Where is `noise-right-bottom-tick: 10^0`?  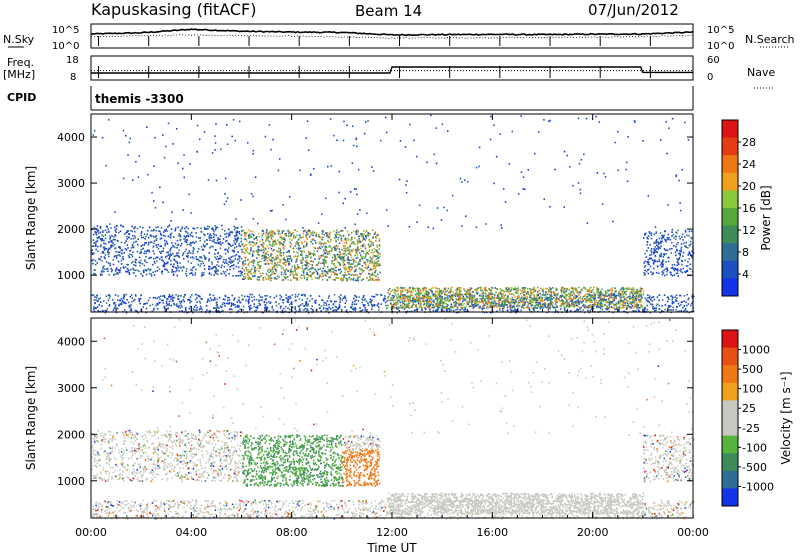 noise-right-bottom-tick: 10^0 is located at coordinates (720, 46).